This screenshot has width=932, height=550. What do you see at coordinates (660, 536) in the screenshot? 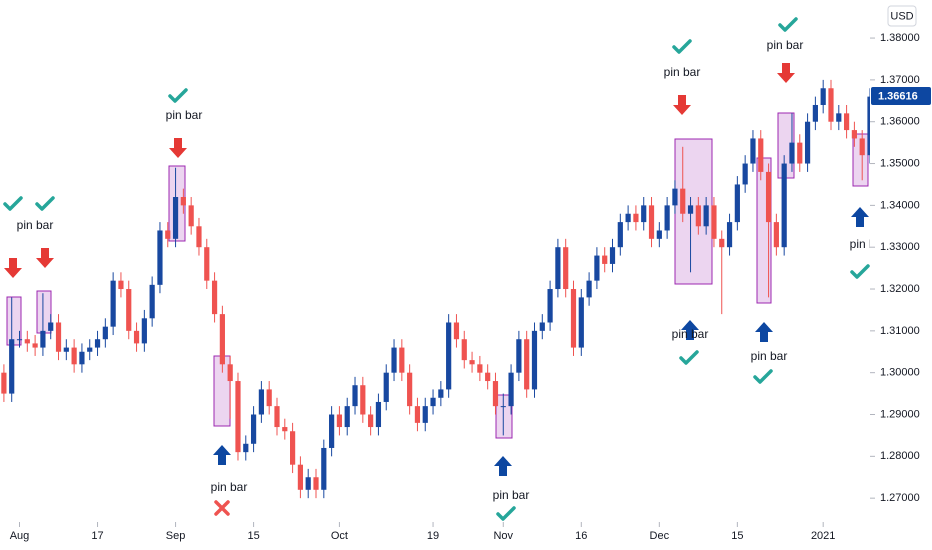
I see `x-tick-label: Dec` at bounding box center [660, 536].